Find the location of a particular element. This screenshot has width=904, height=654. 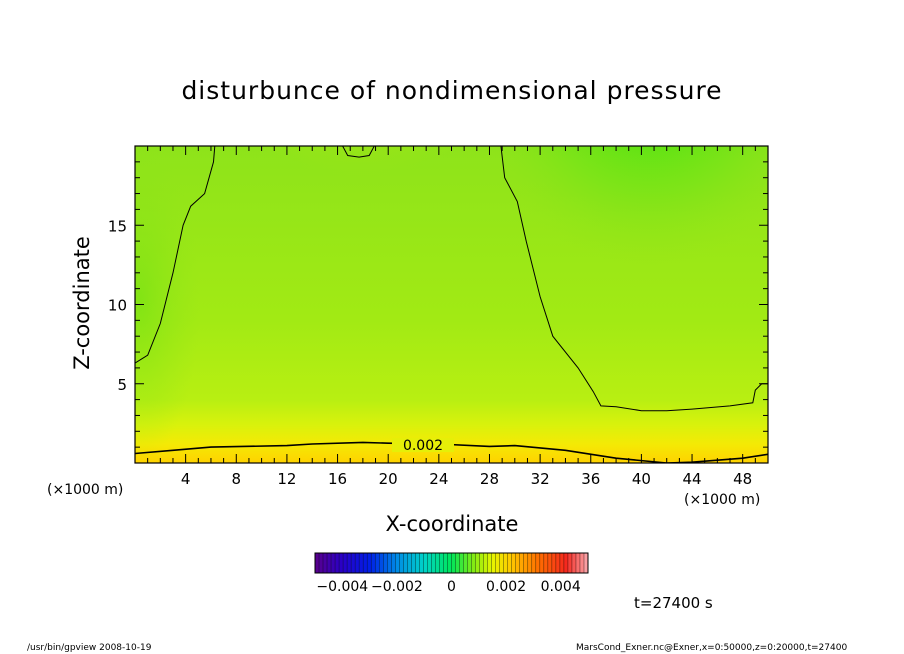

x-tick-labels: 4 8 12 16 20 24 28 32 36 40 44 48 is located at coordinates (466, 479).